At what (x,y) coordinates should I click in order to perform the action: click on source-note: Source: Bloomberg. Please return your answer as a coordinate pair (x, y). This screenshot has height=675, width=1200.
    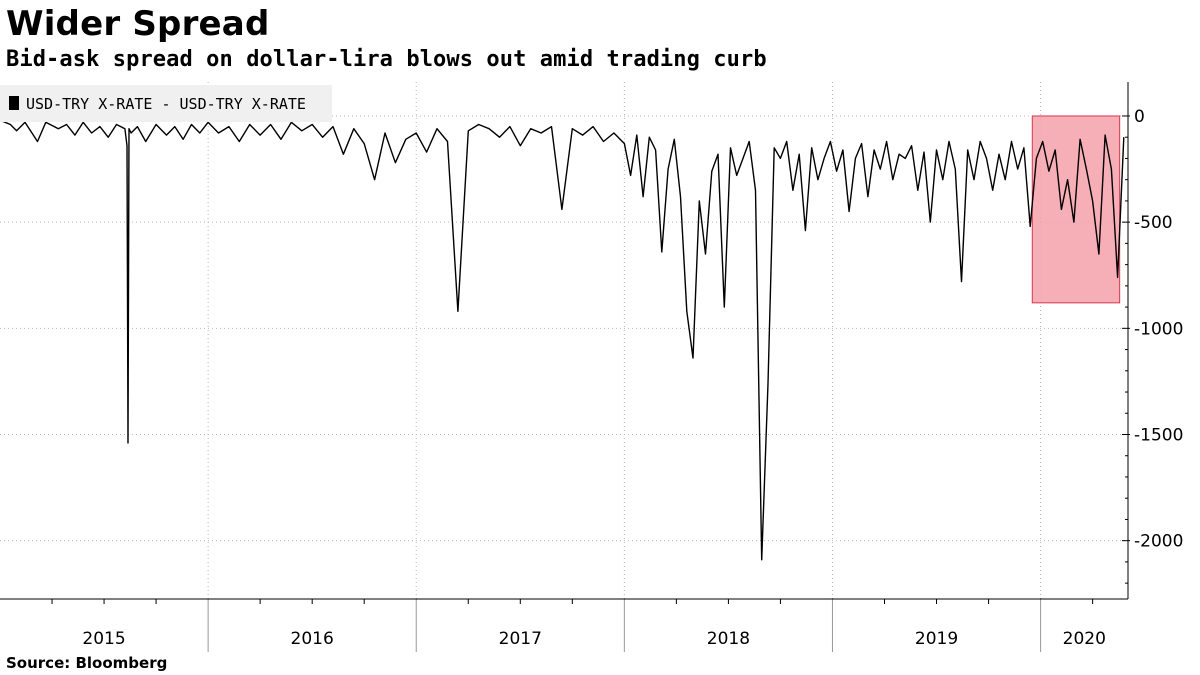
    Looking at the image, I should click on (87, 663).